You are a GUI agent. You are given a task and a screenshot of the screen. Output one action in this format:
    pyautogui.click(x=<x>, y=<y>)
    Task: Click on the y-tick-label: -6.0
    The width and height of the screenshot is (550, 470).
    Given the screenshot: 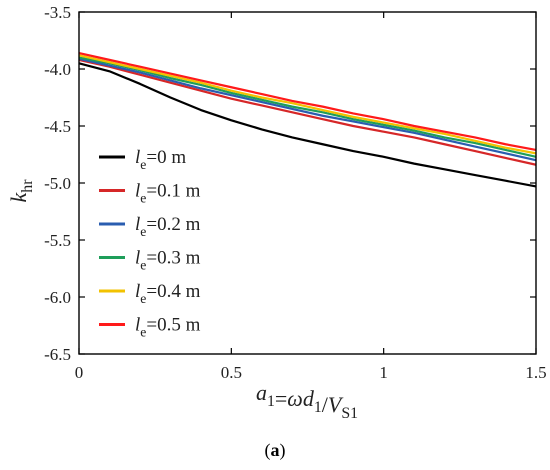 What is the action you would take?
    pyautogui.click(x=57, y=297)
    